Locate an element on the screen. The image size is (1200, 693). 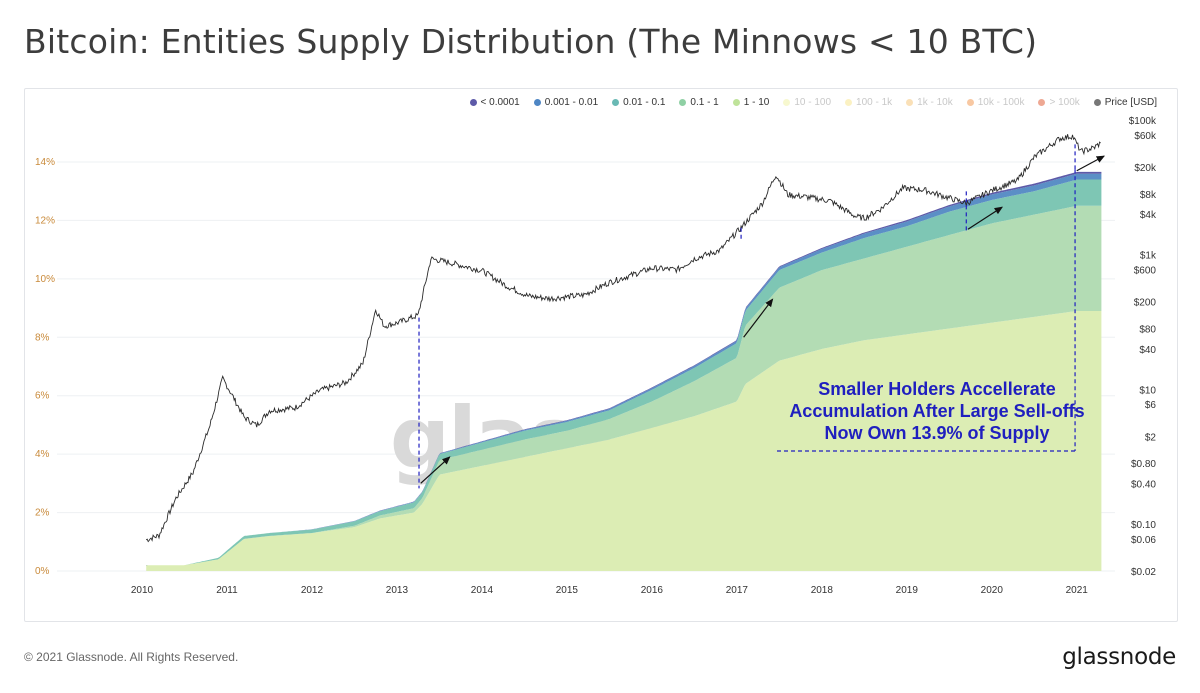
x-axis-tick: 2017 is located at coordinates (737, 590).